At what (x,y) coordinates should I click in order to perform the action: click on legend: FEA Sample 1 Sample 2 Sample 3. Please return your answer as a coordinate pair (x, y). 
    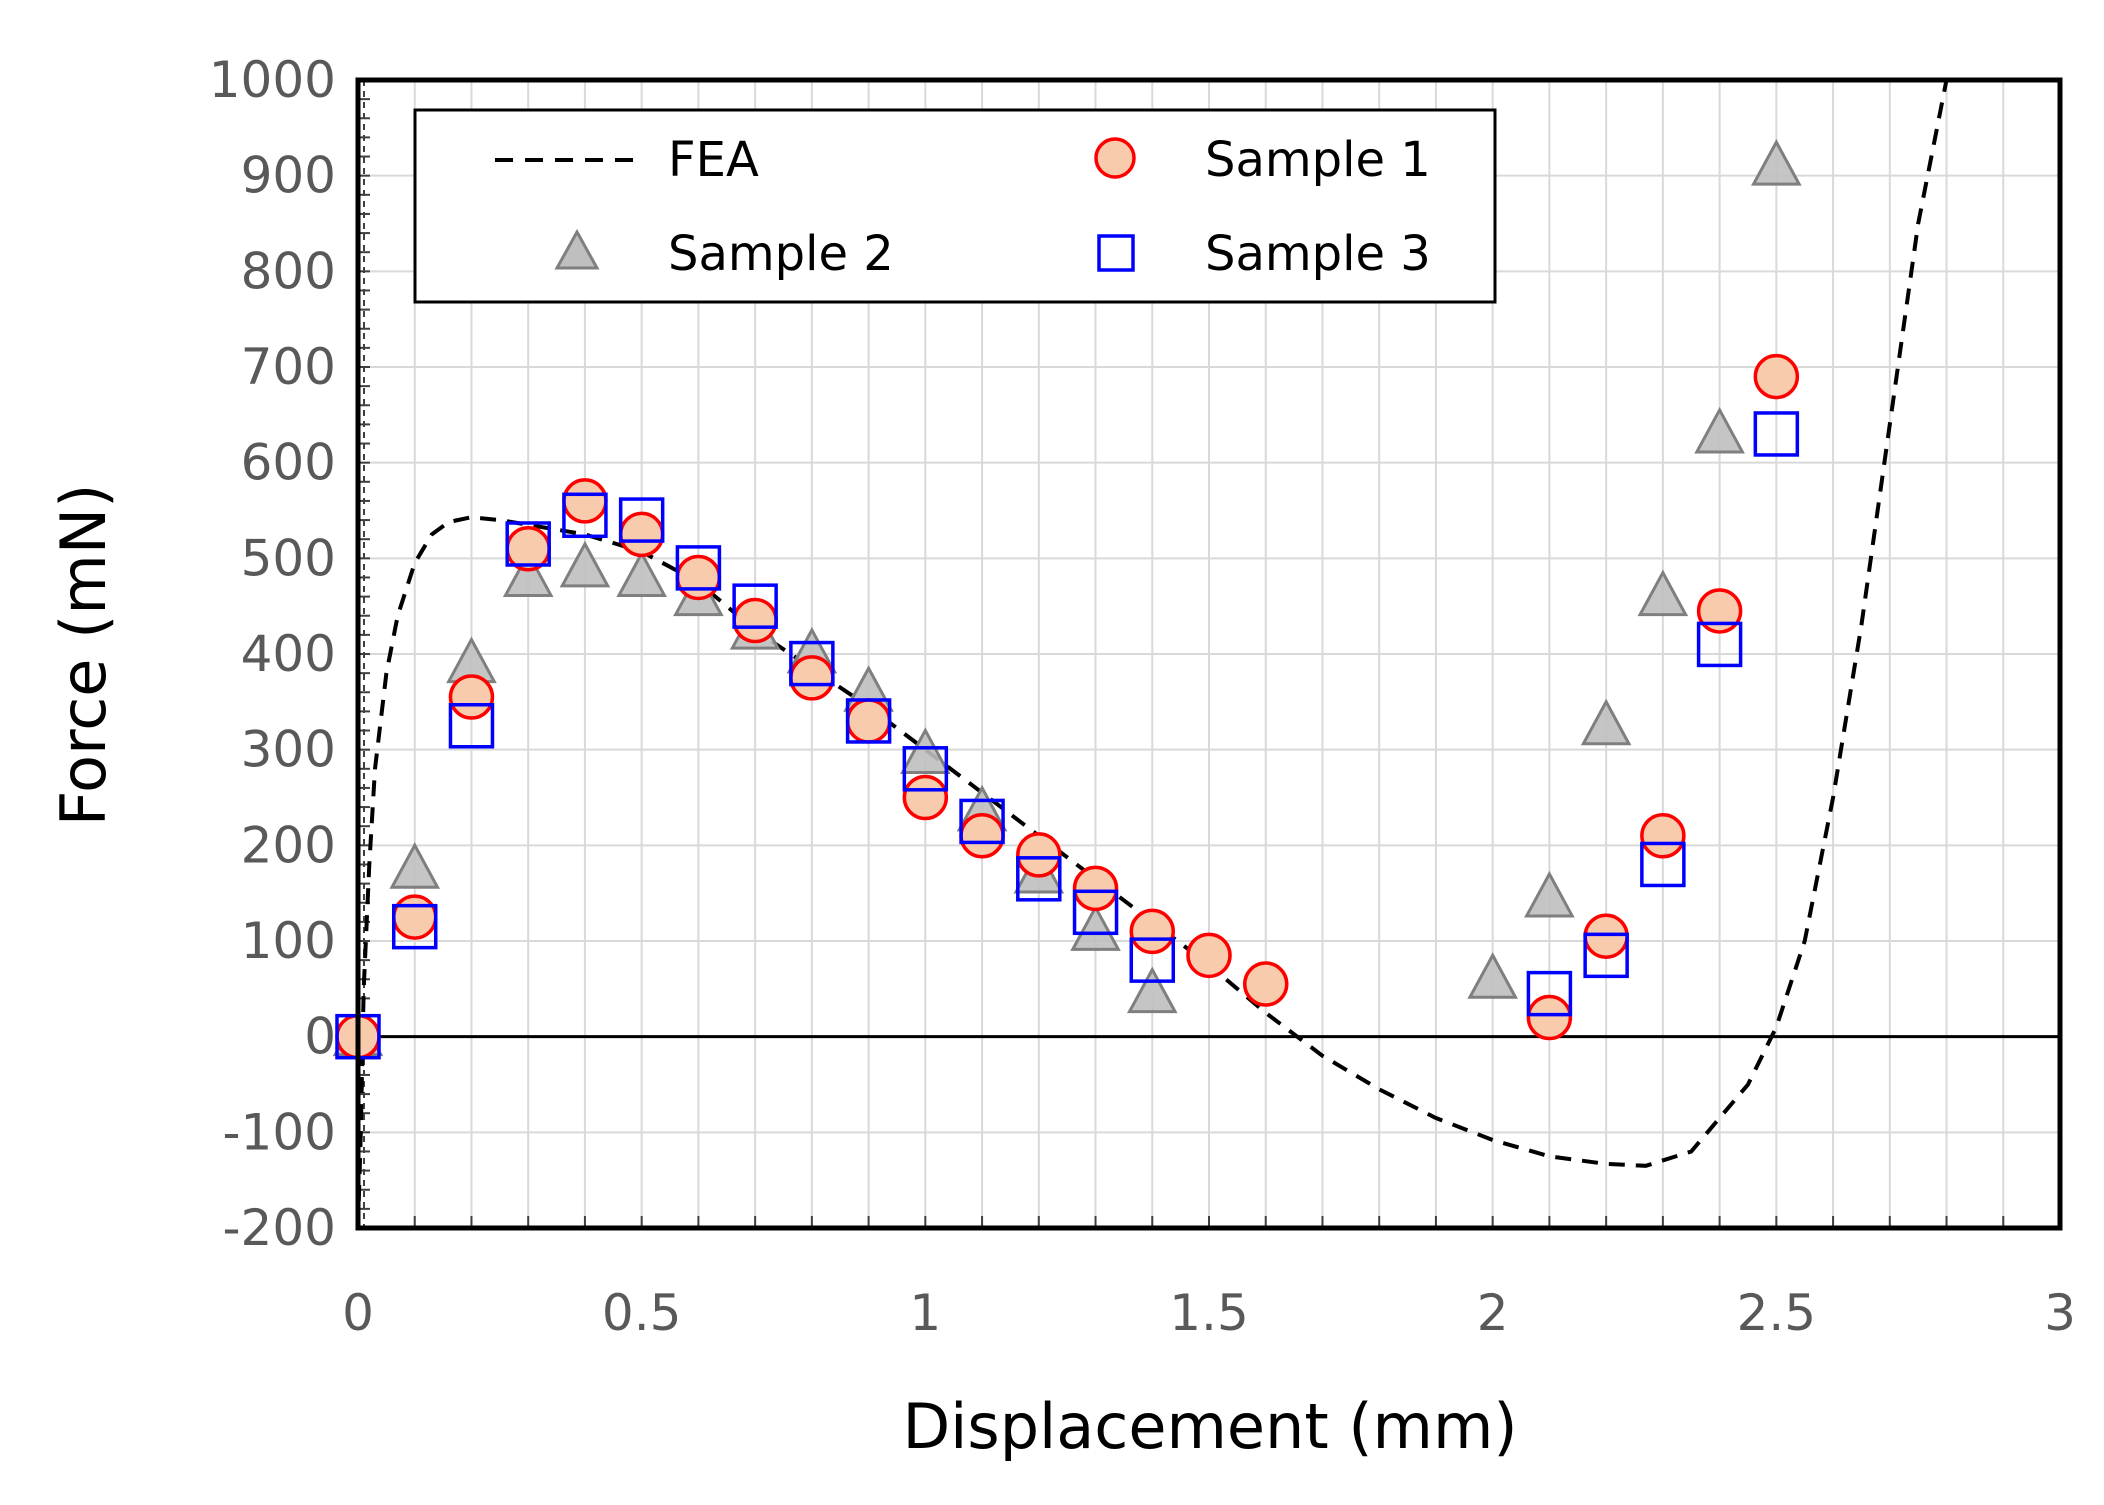
    Looking at the image, I should click on (955, 206).